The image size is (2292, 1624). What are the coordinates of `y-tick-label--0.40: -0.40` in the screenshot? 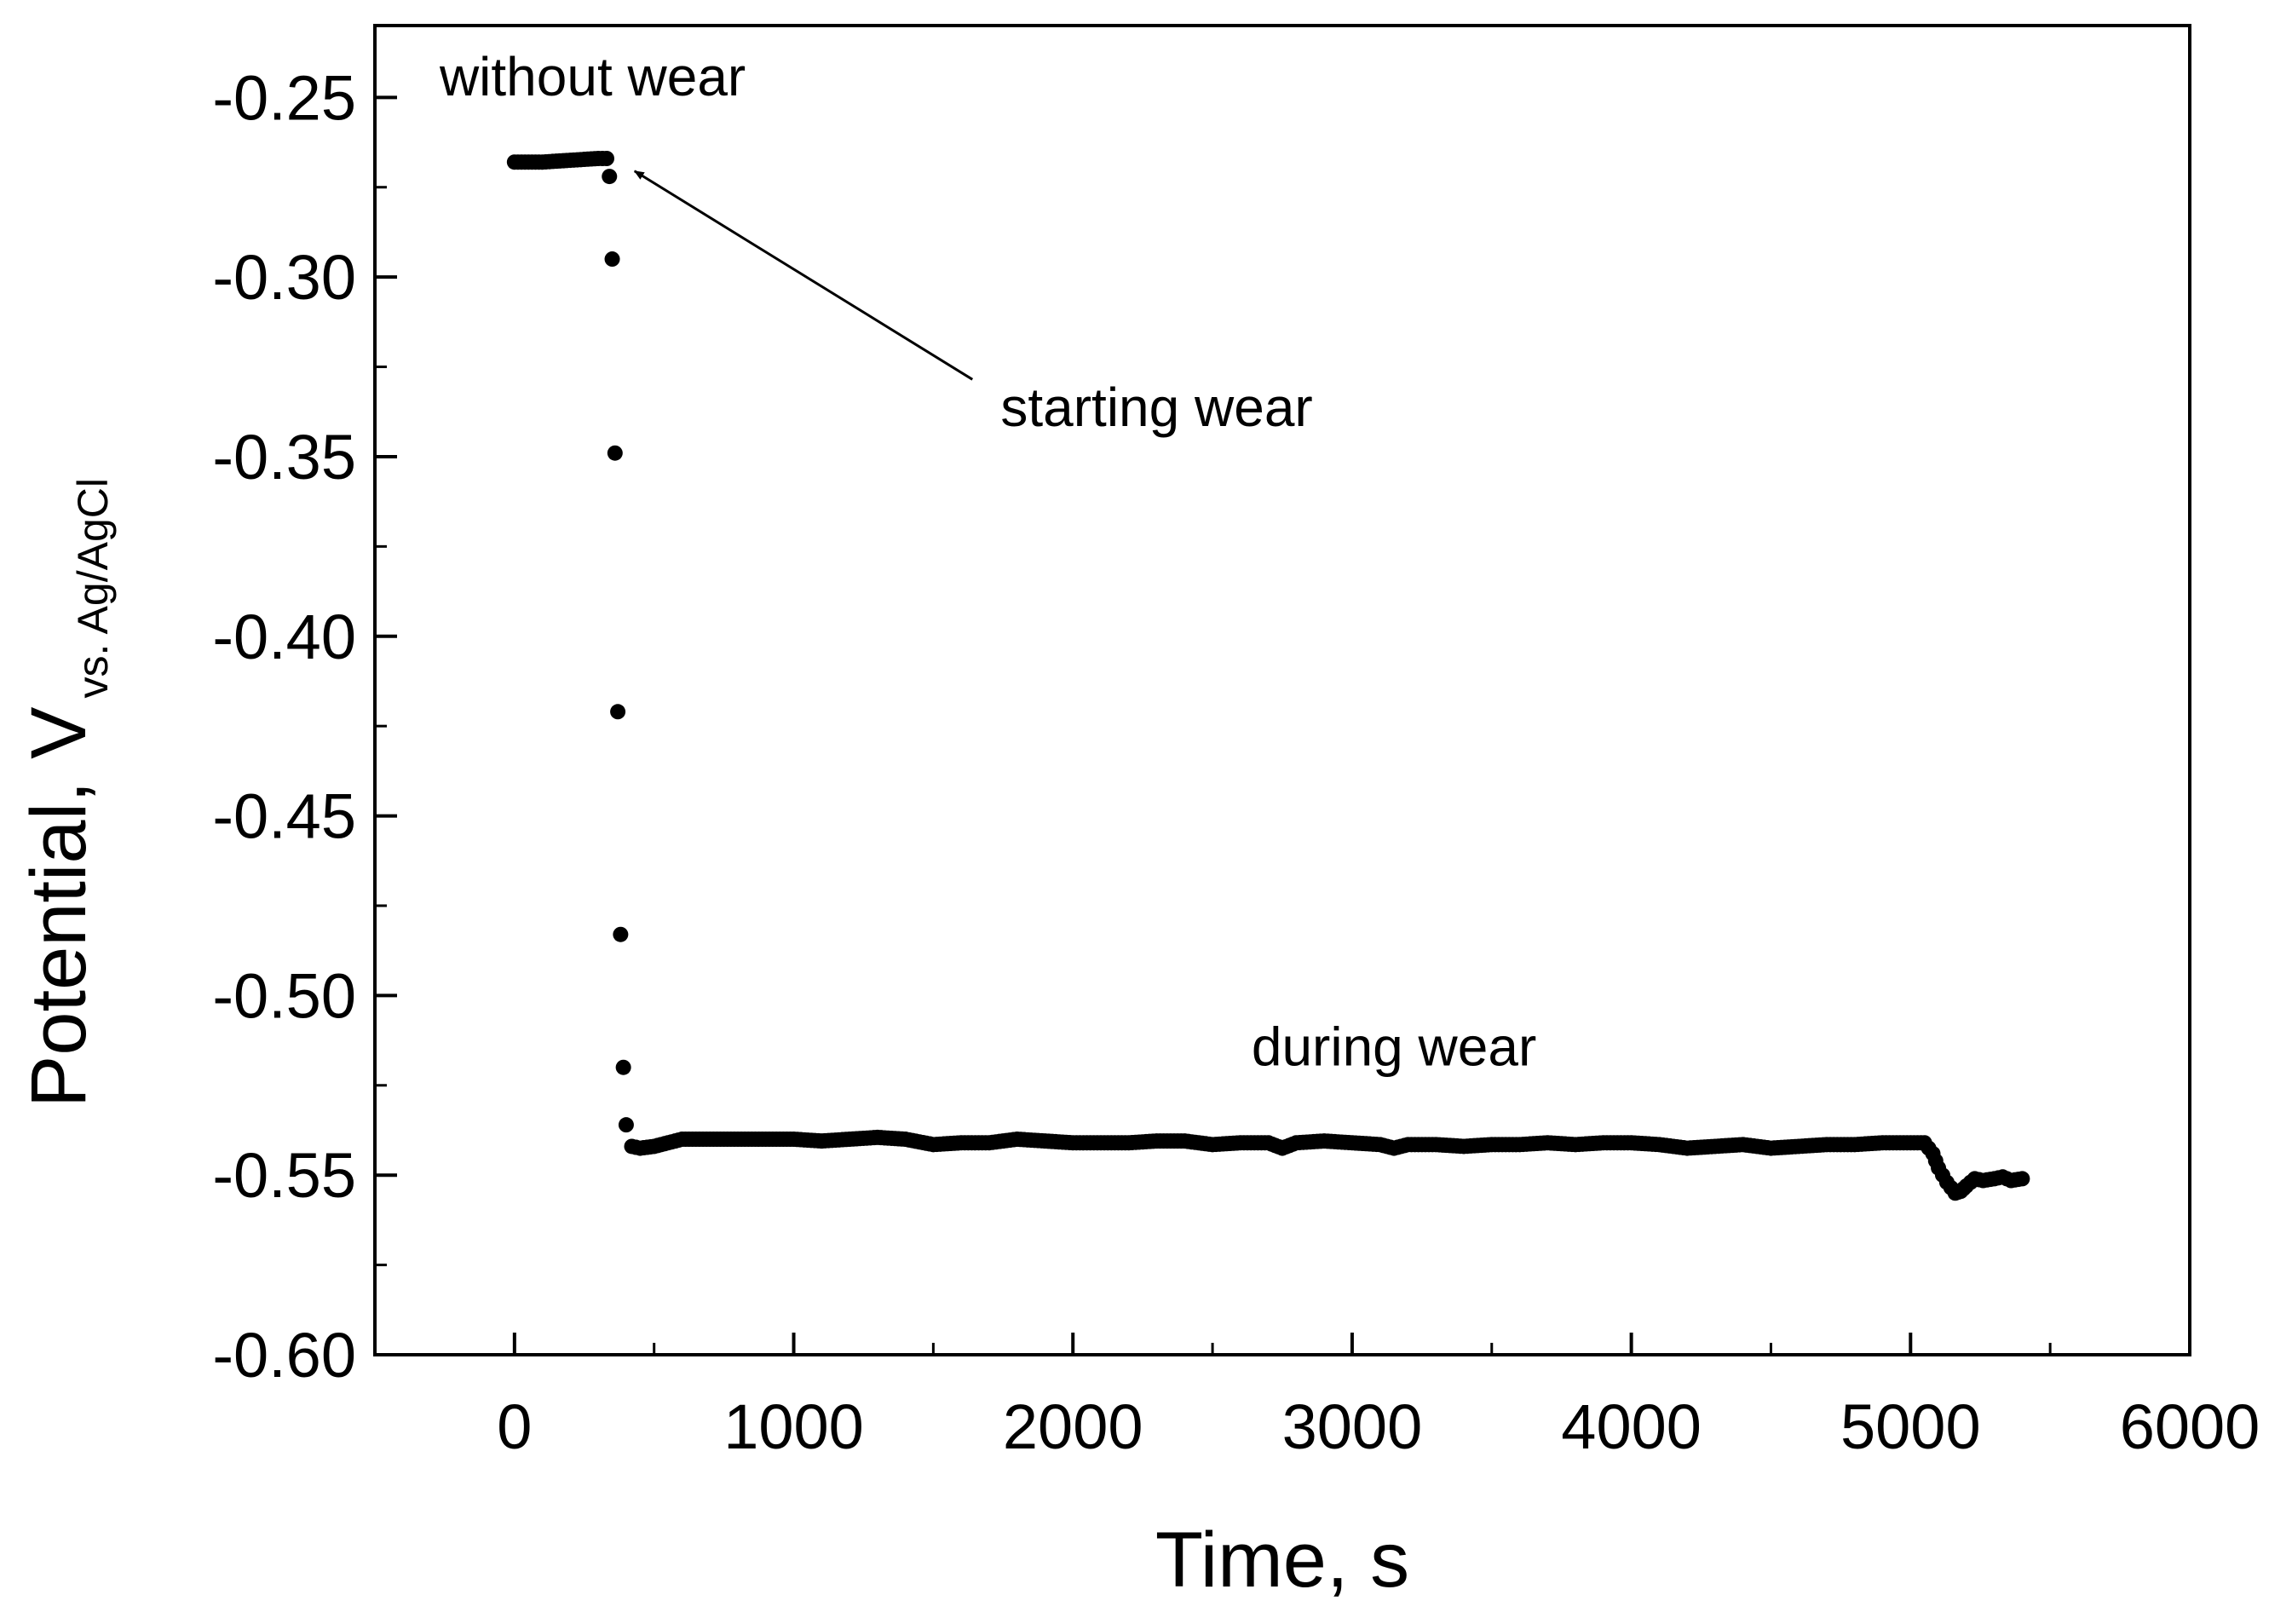 It's located at (284, 637).